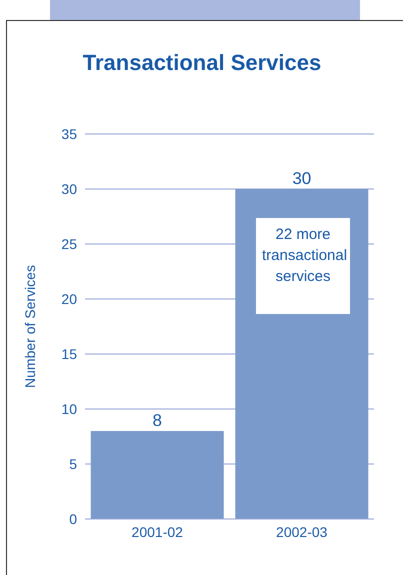  I want to click on y-axis-title: Number of Services, so click(30, 326).